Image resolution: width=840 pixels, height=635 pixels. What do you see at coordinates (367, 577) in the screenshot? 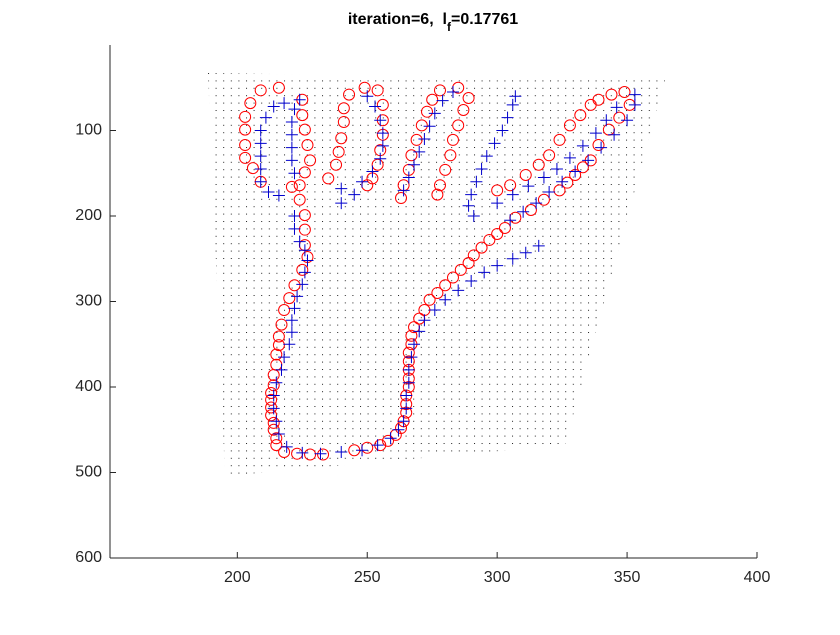
I see `x-tick-label: 250` at bounding box center [367, 577].